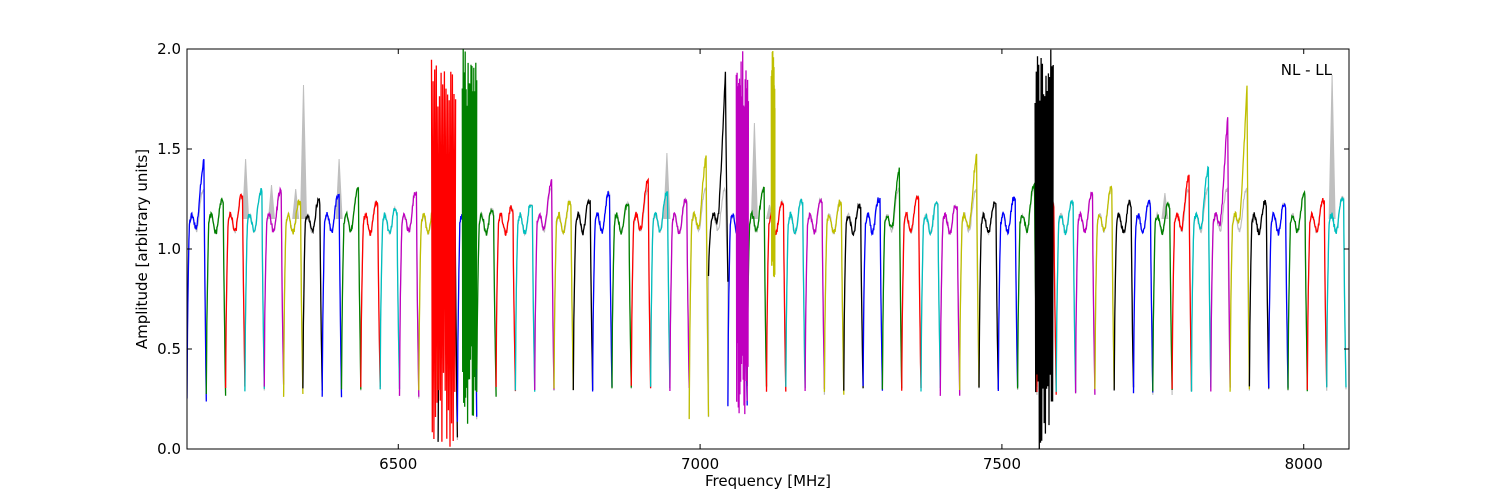  I want to click on y-tick-label: 0.5, so click(169, 349).